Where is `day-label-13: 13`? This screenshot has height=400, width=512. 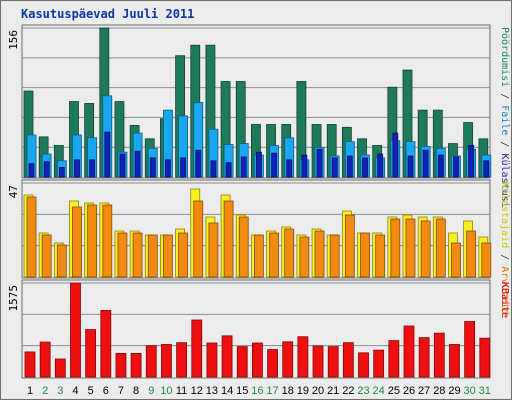
day-label-13: 13 is located at coordinates (212, 391).